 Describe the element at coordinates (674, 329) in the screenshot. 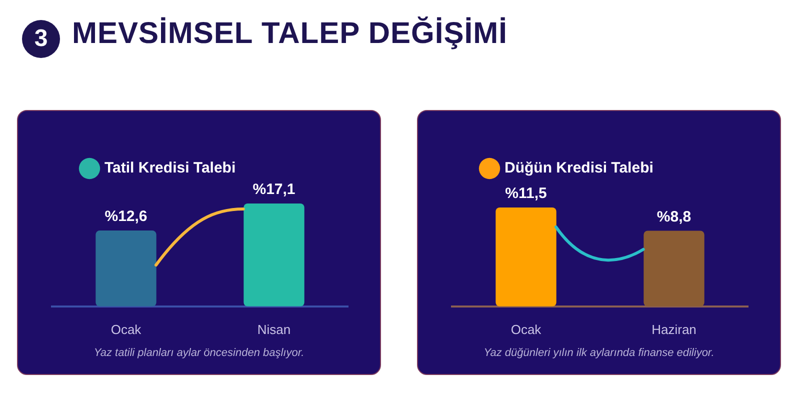

I see `x-tick-label: Haziran` at that location.